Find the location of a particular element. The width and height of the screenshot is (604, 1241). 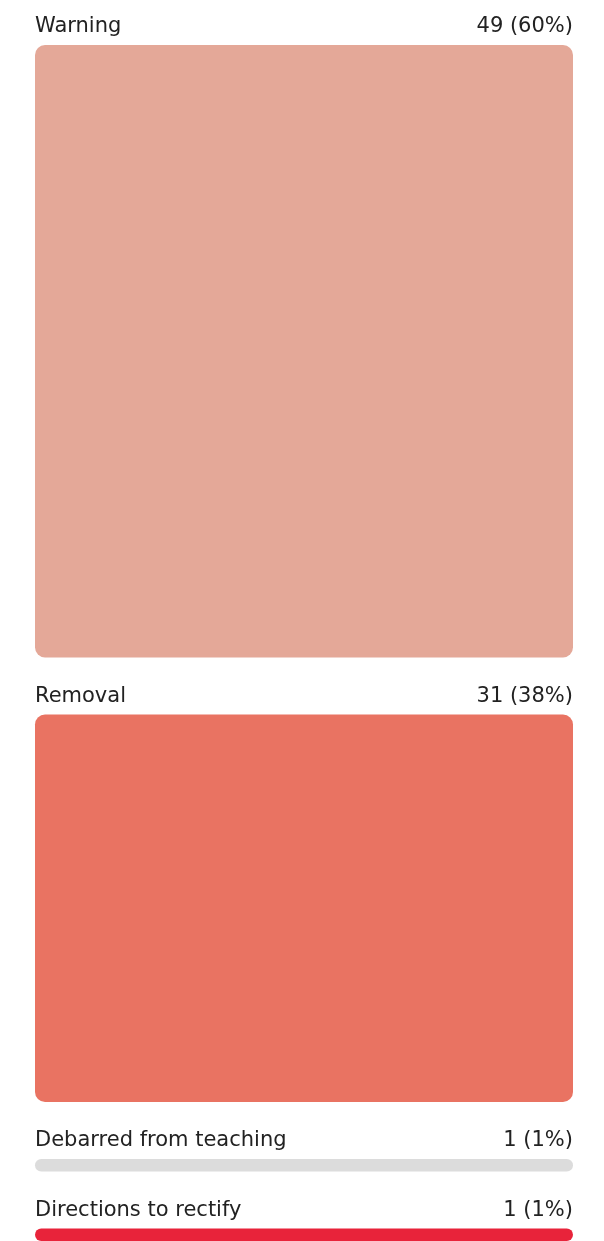

category-label: Warning is located at coordinates (78, 25).